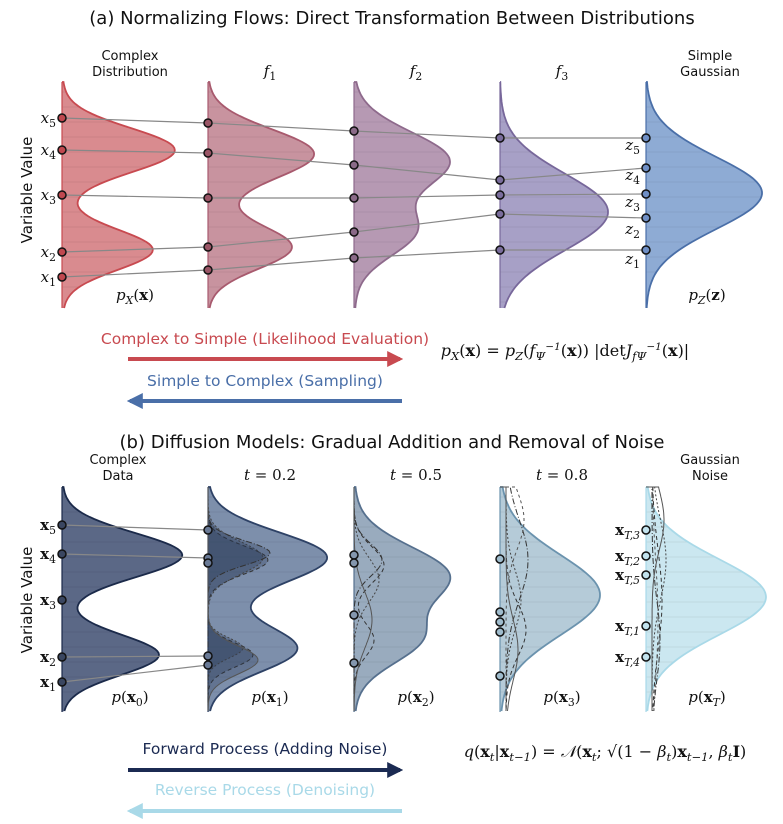 Image resolution: width=783 pixels, height=824 pixels. Describe the element at coordinates (552, 347) in the screenshot. I see `change-of-variables-formula-part: −1` at that location.